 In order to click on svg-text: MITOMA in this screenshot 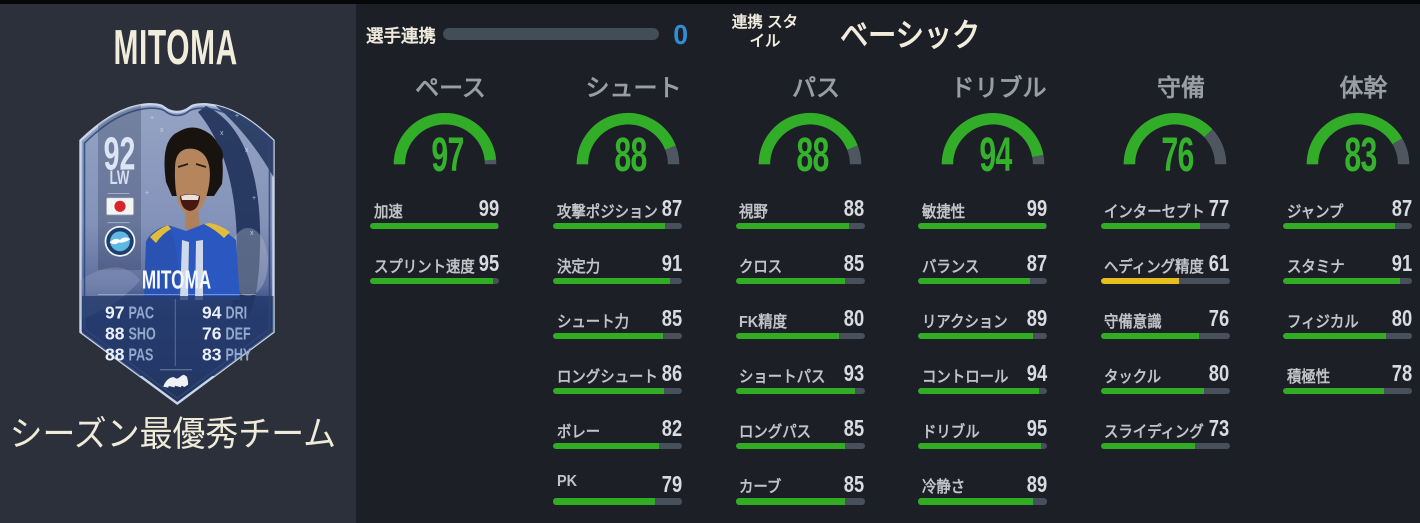, I will do `click(176, 280)`.